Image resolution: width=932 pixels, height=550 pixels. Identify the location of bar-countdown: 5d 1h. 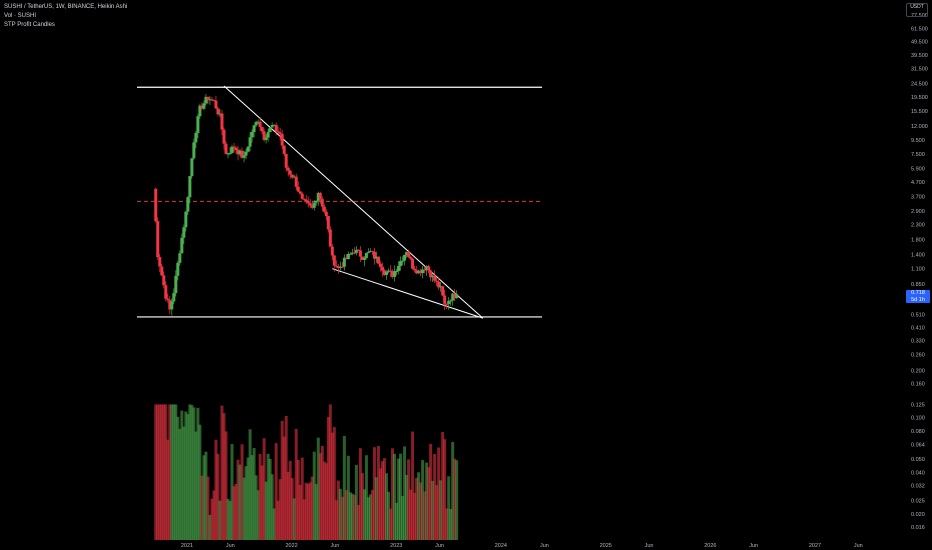
(918, 299).